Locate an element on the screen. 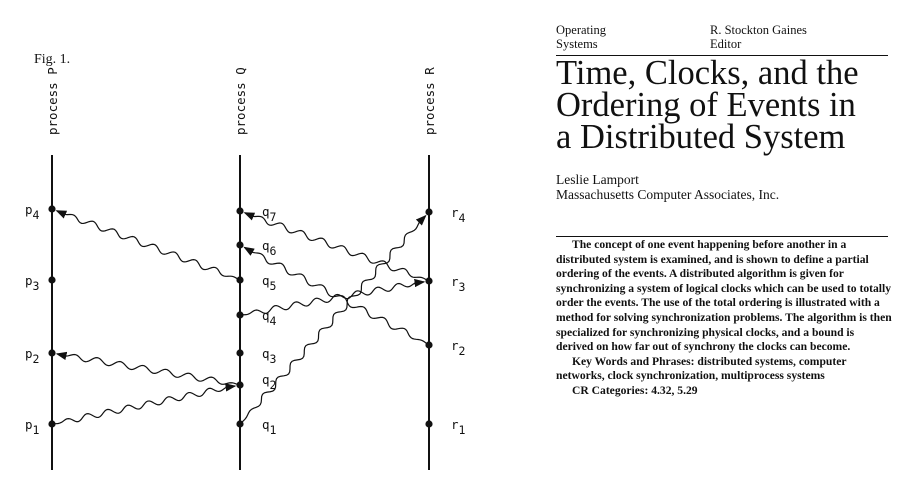 Image resolution: width=904 pixels, height=485 pixels. event-r1 is located at coordinates (429, 424).